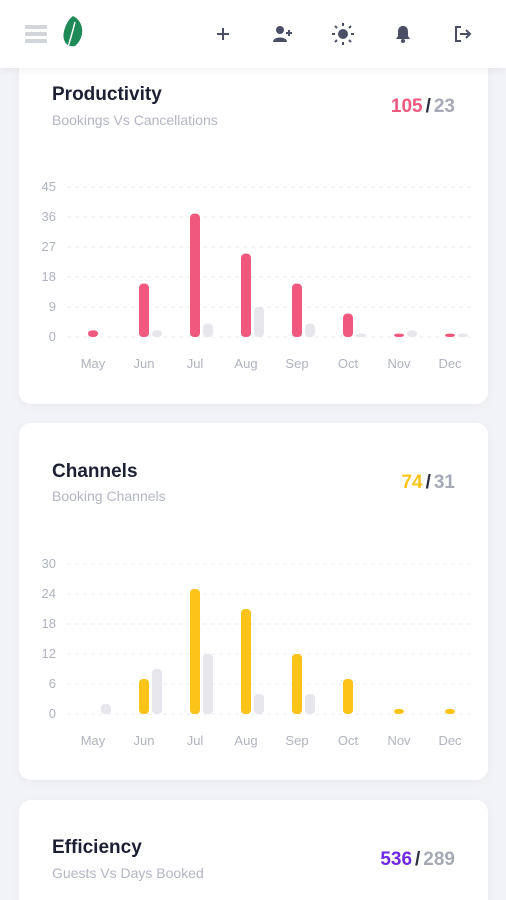 The image size is (506, 900). What do you see at coordinates (412, 482) in the screenshot?
I see `stat-primary: 74` at bounding box center [412, 482].